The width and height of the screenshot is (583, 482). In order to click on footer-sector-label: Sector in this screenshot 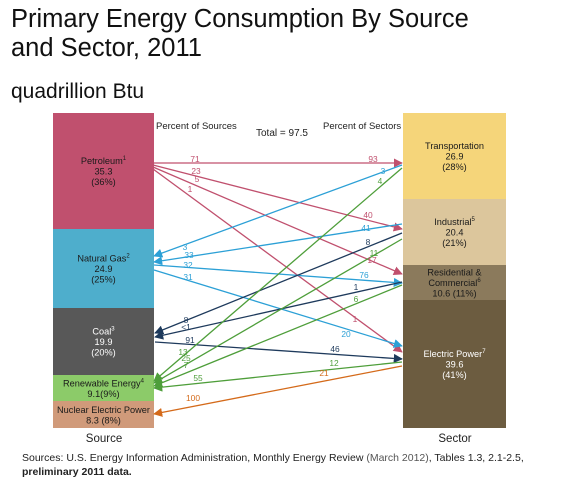, I will do `click(454, 439)`.